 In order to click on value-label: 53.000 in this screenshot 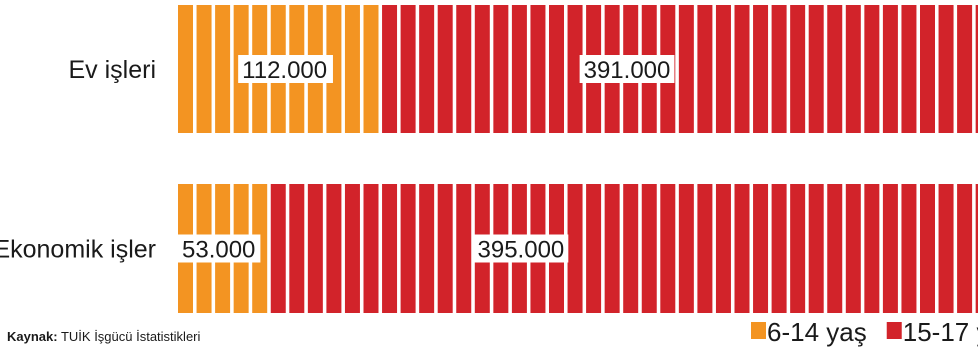, I will do `click(218, 250)`.